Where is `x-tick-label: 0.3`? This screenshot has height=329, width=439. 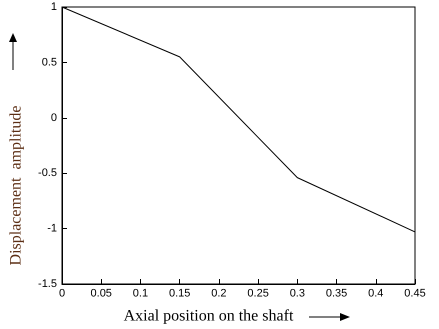
x-tick-label: 0.3 is located at coordinates (297, 294).